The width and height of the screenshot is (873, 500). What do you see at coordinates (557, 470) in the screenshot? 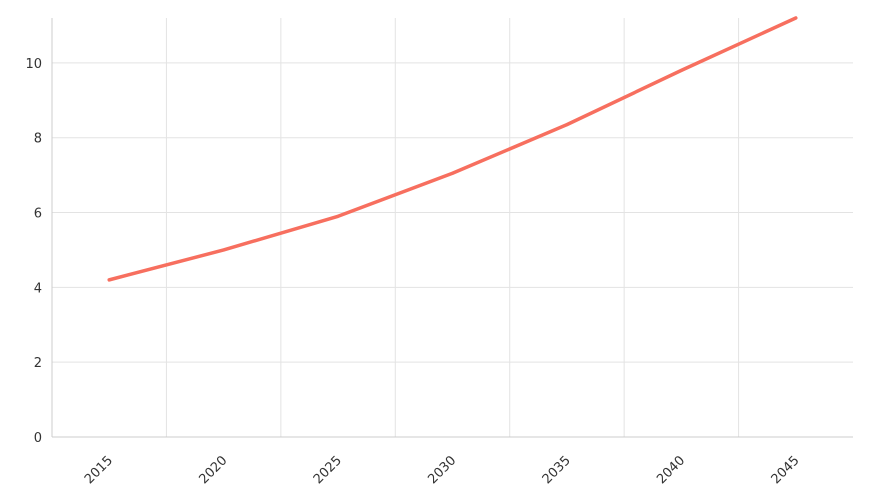
I see `x-tick-label: 2035` at bounding box center [557, 470].